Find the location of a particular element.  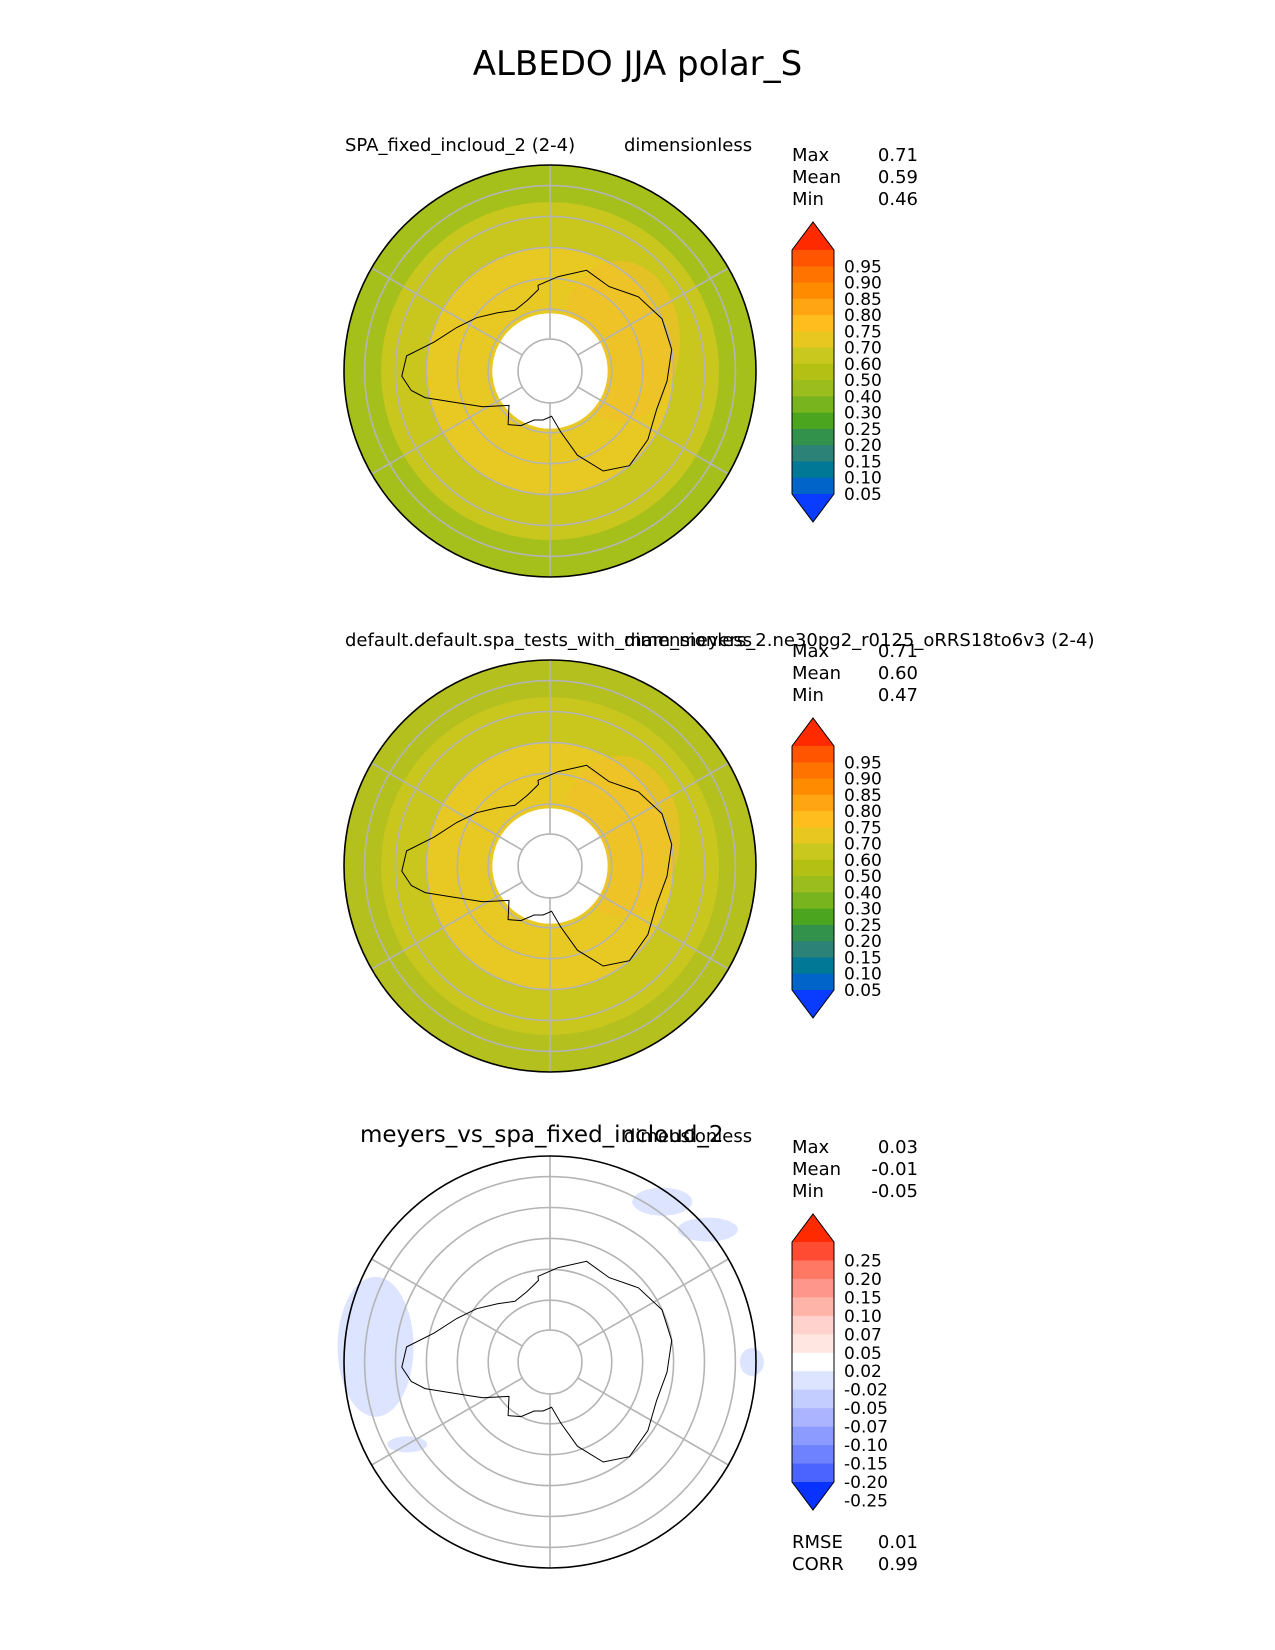

panel1-colorbar-label-2: 0.85 is located at coordinates (863, 300).